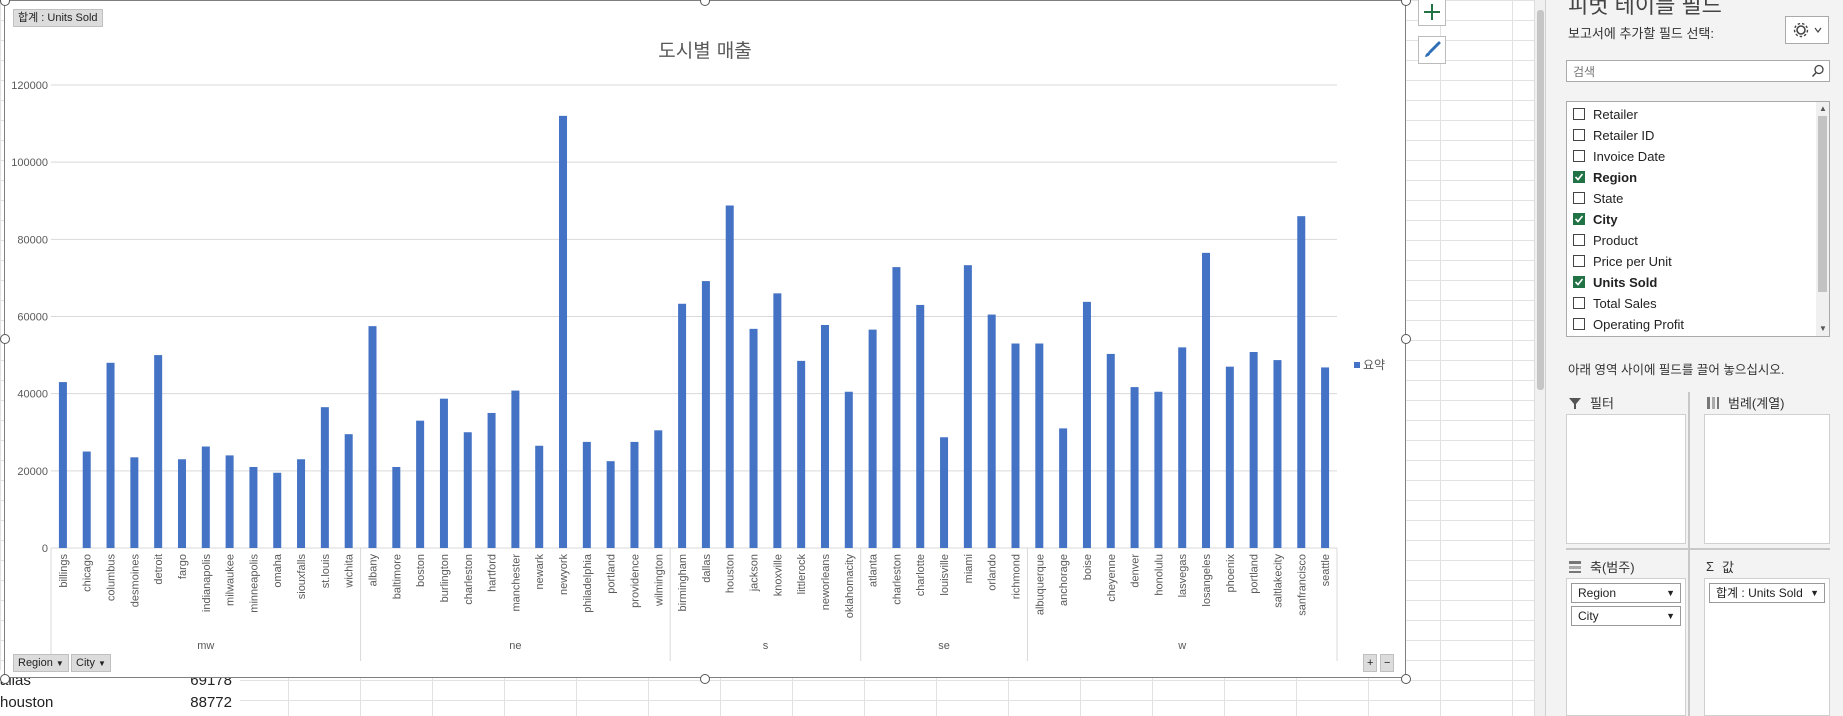 The width and height of the screenshot is (1843, 716). I want to click on x-tick-label: phoenix, so click(1231, 573).